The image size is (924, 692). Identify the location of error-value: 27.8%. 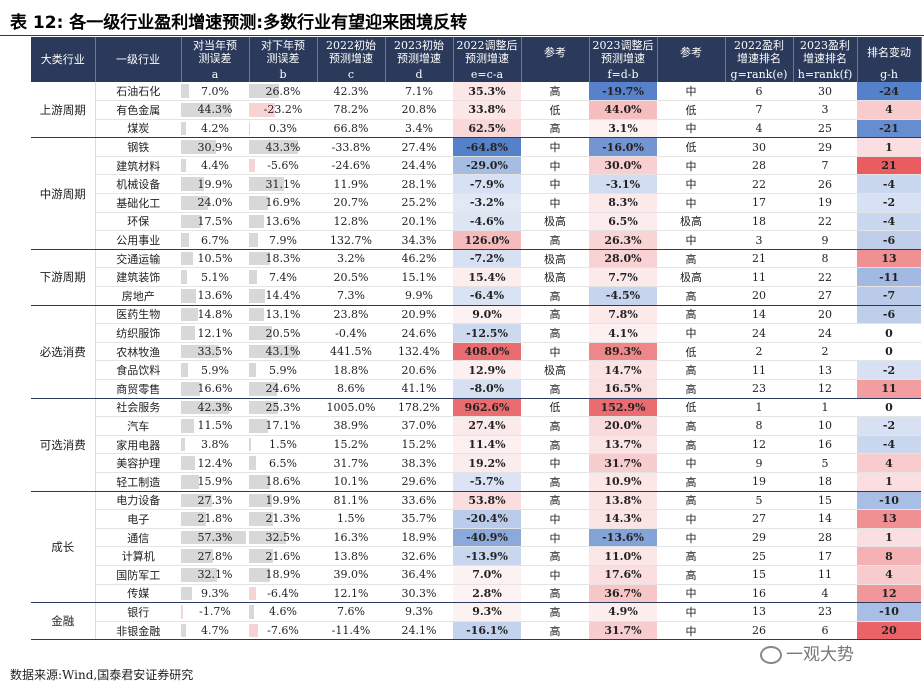
(215, 556).